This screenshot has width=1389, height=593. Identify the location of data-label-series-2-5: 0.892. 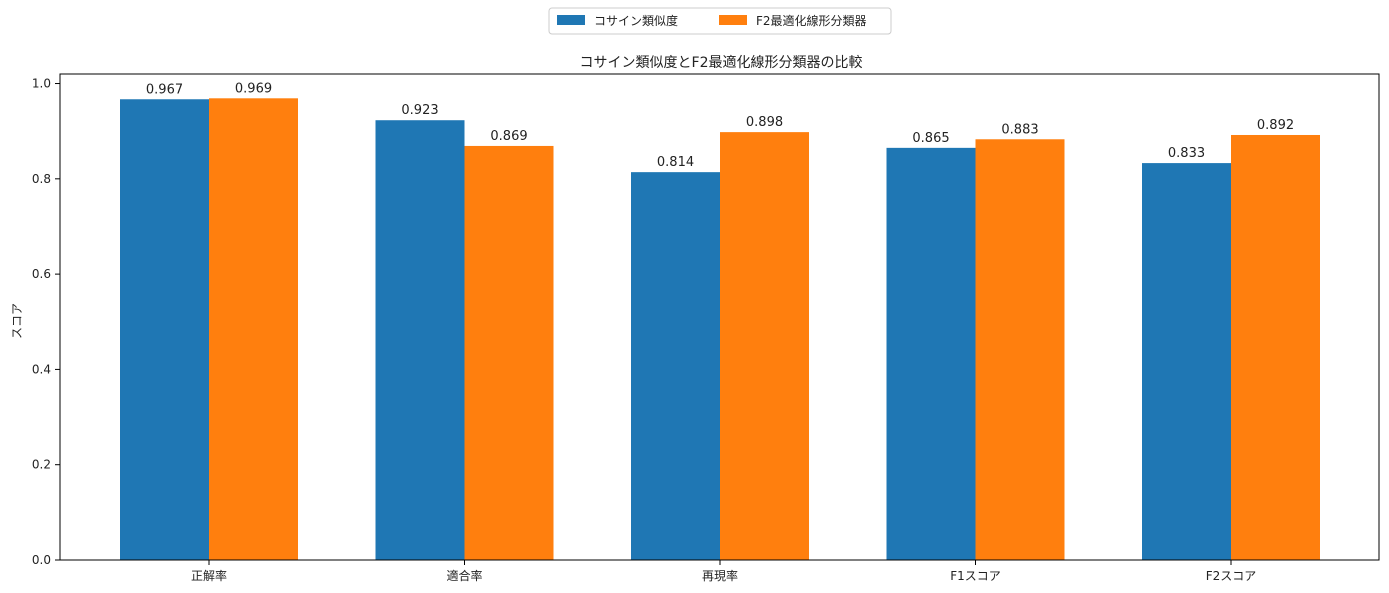
(1275, 125).